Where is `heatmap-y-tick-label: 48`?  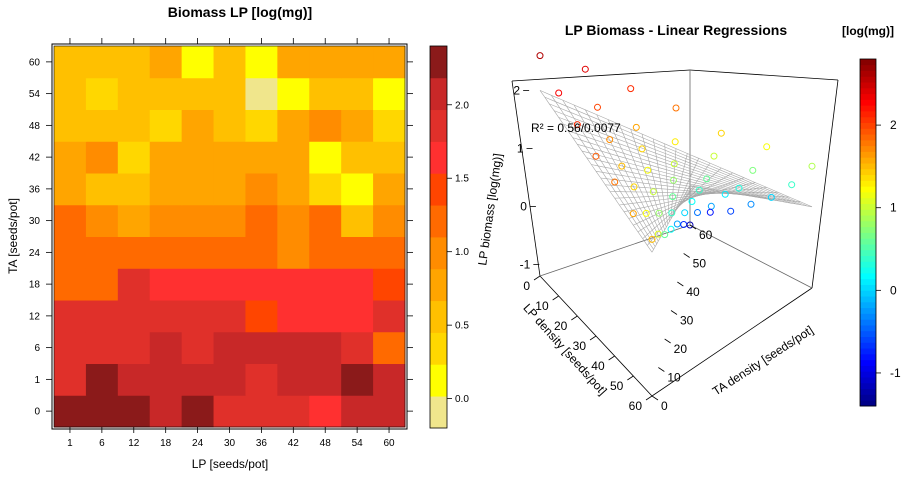 heatmap-y-tick-label: 48 is located at coordinates (35, 126).